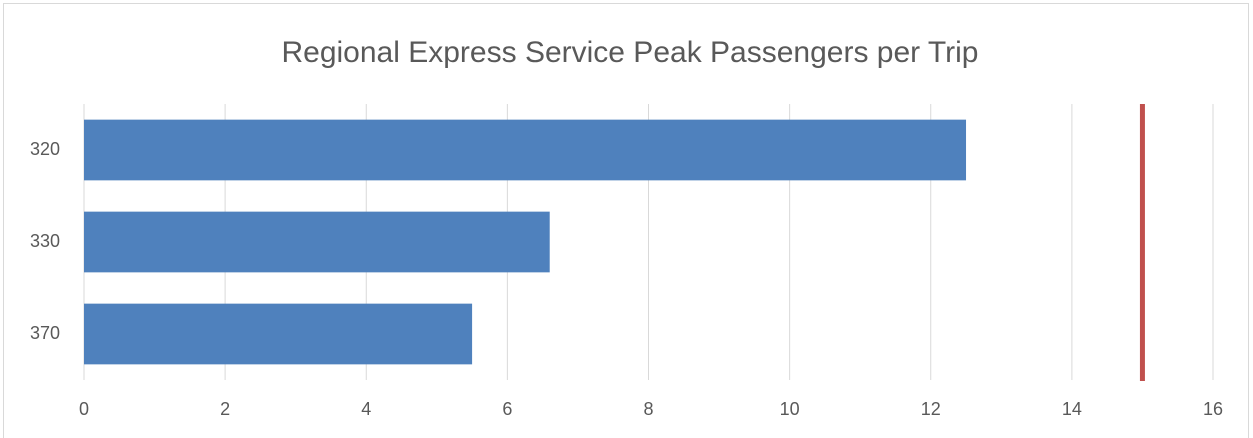  I want to click on x-tick-label: 12, so click(931, 409).